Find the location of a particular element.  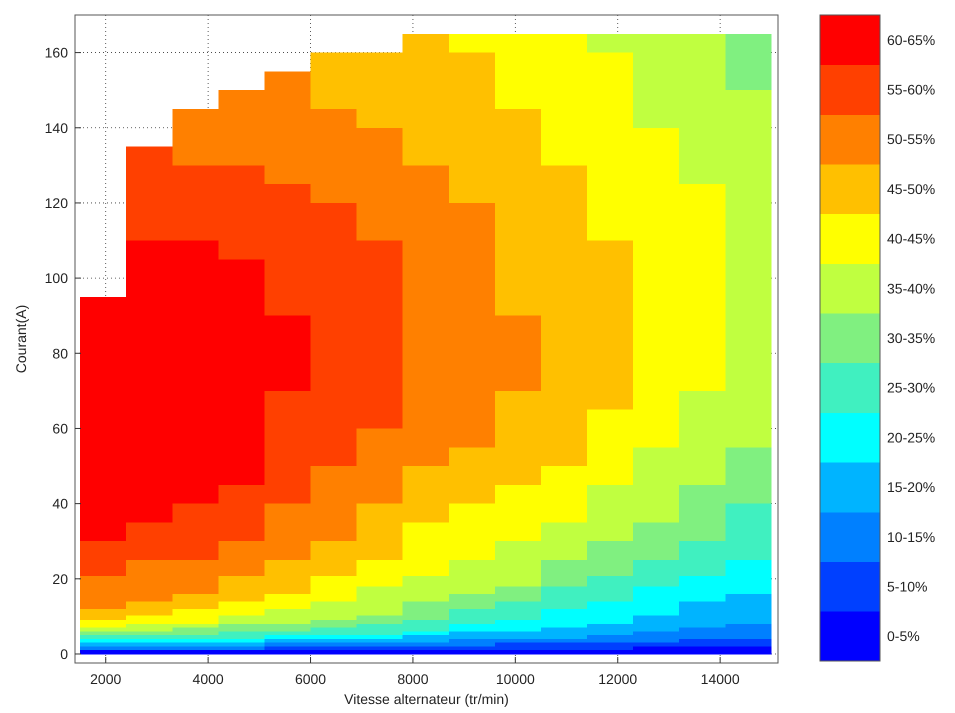

x-tick-label: 14000 is located at coordinates (720, 679).